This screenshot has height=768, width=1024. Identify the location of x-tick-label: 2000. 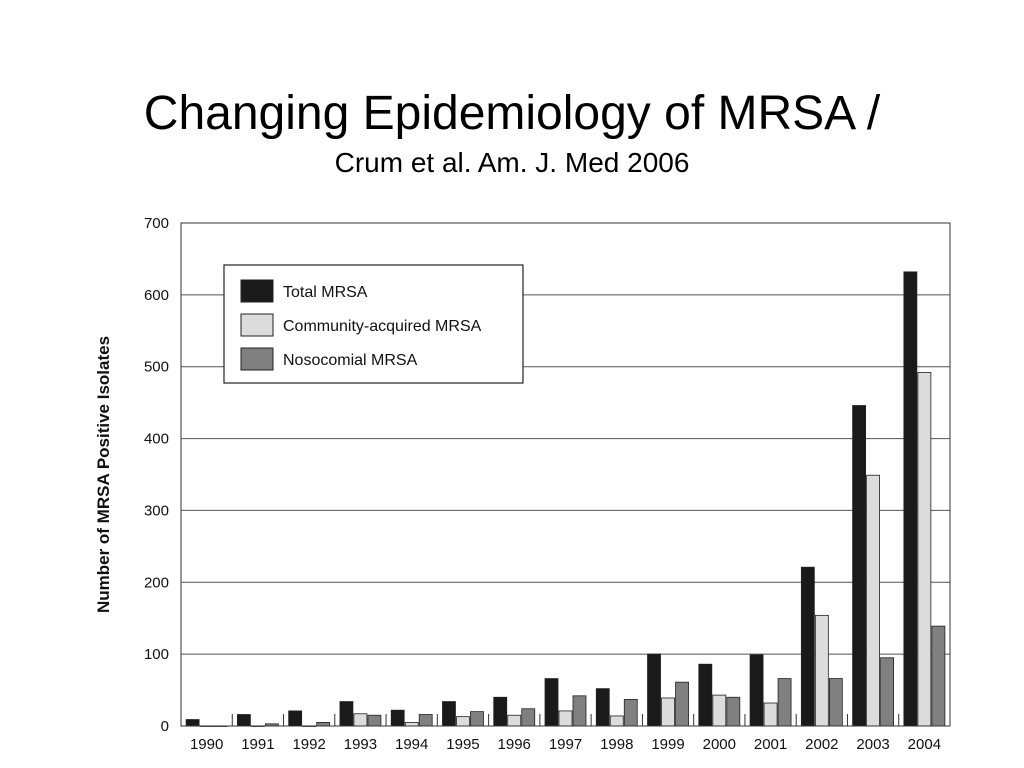
(719, 744).